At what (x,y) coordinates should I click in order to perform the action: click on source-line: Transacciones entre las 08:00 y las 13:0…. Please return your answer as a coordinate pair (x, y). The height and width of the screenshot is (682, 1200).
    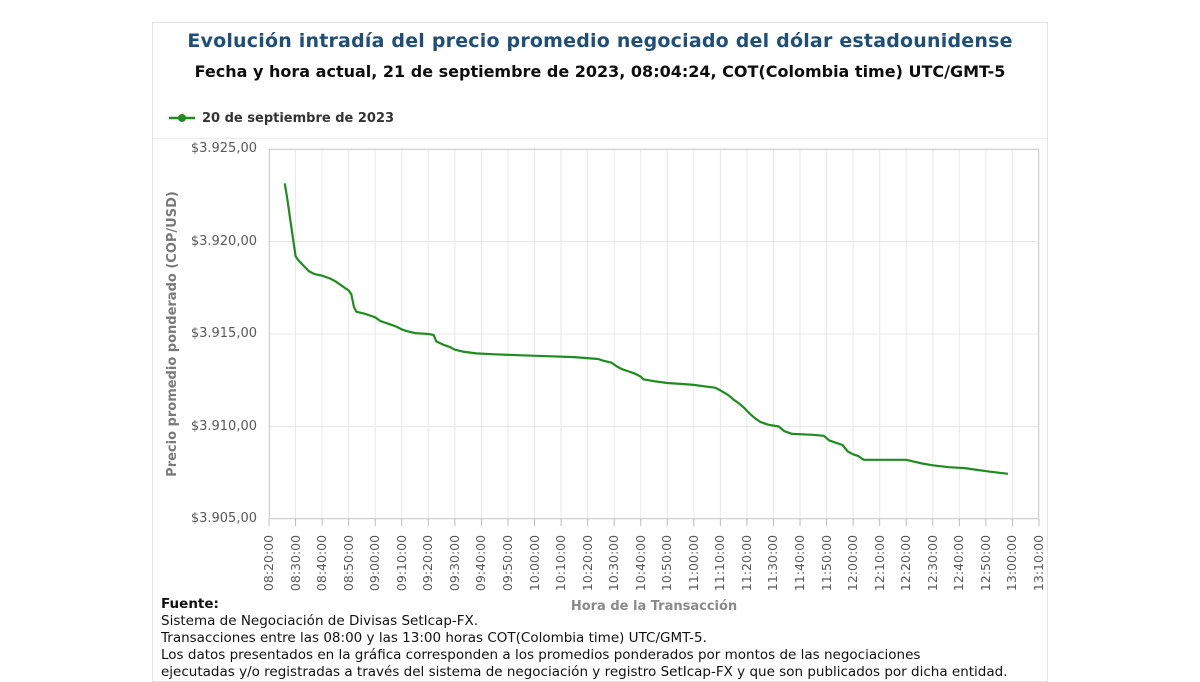
    Looking at the image, I should click on (434, 638).